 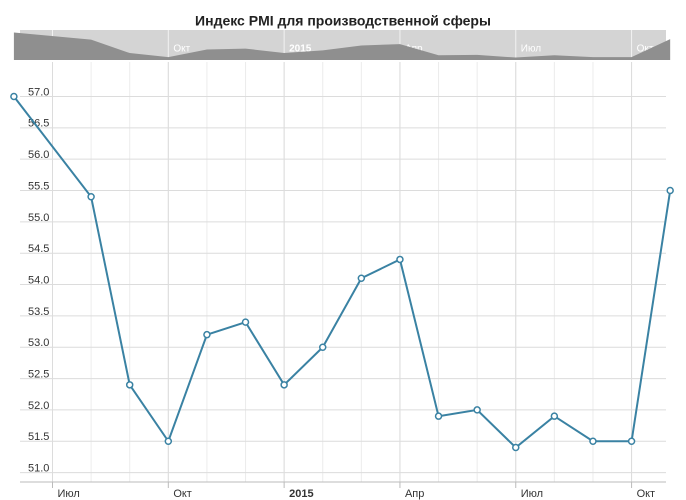 I want to click on y-tick-label: 54.5, so click(x=38, y=249).